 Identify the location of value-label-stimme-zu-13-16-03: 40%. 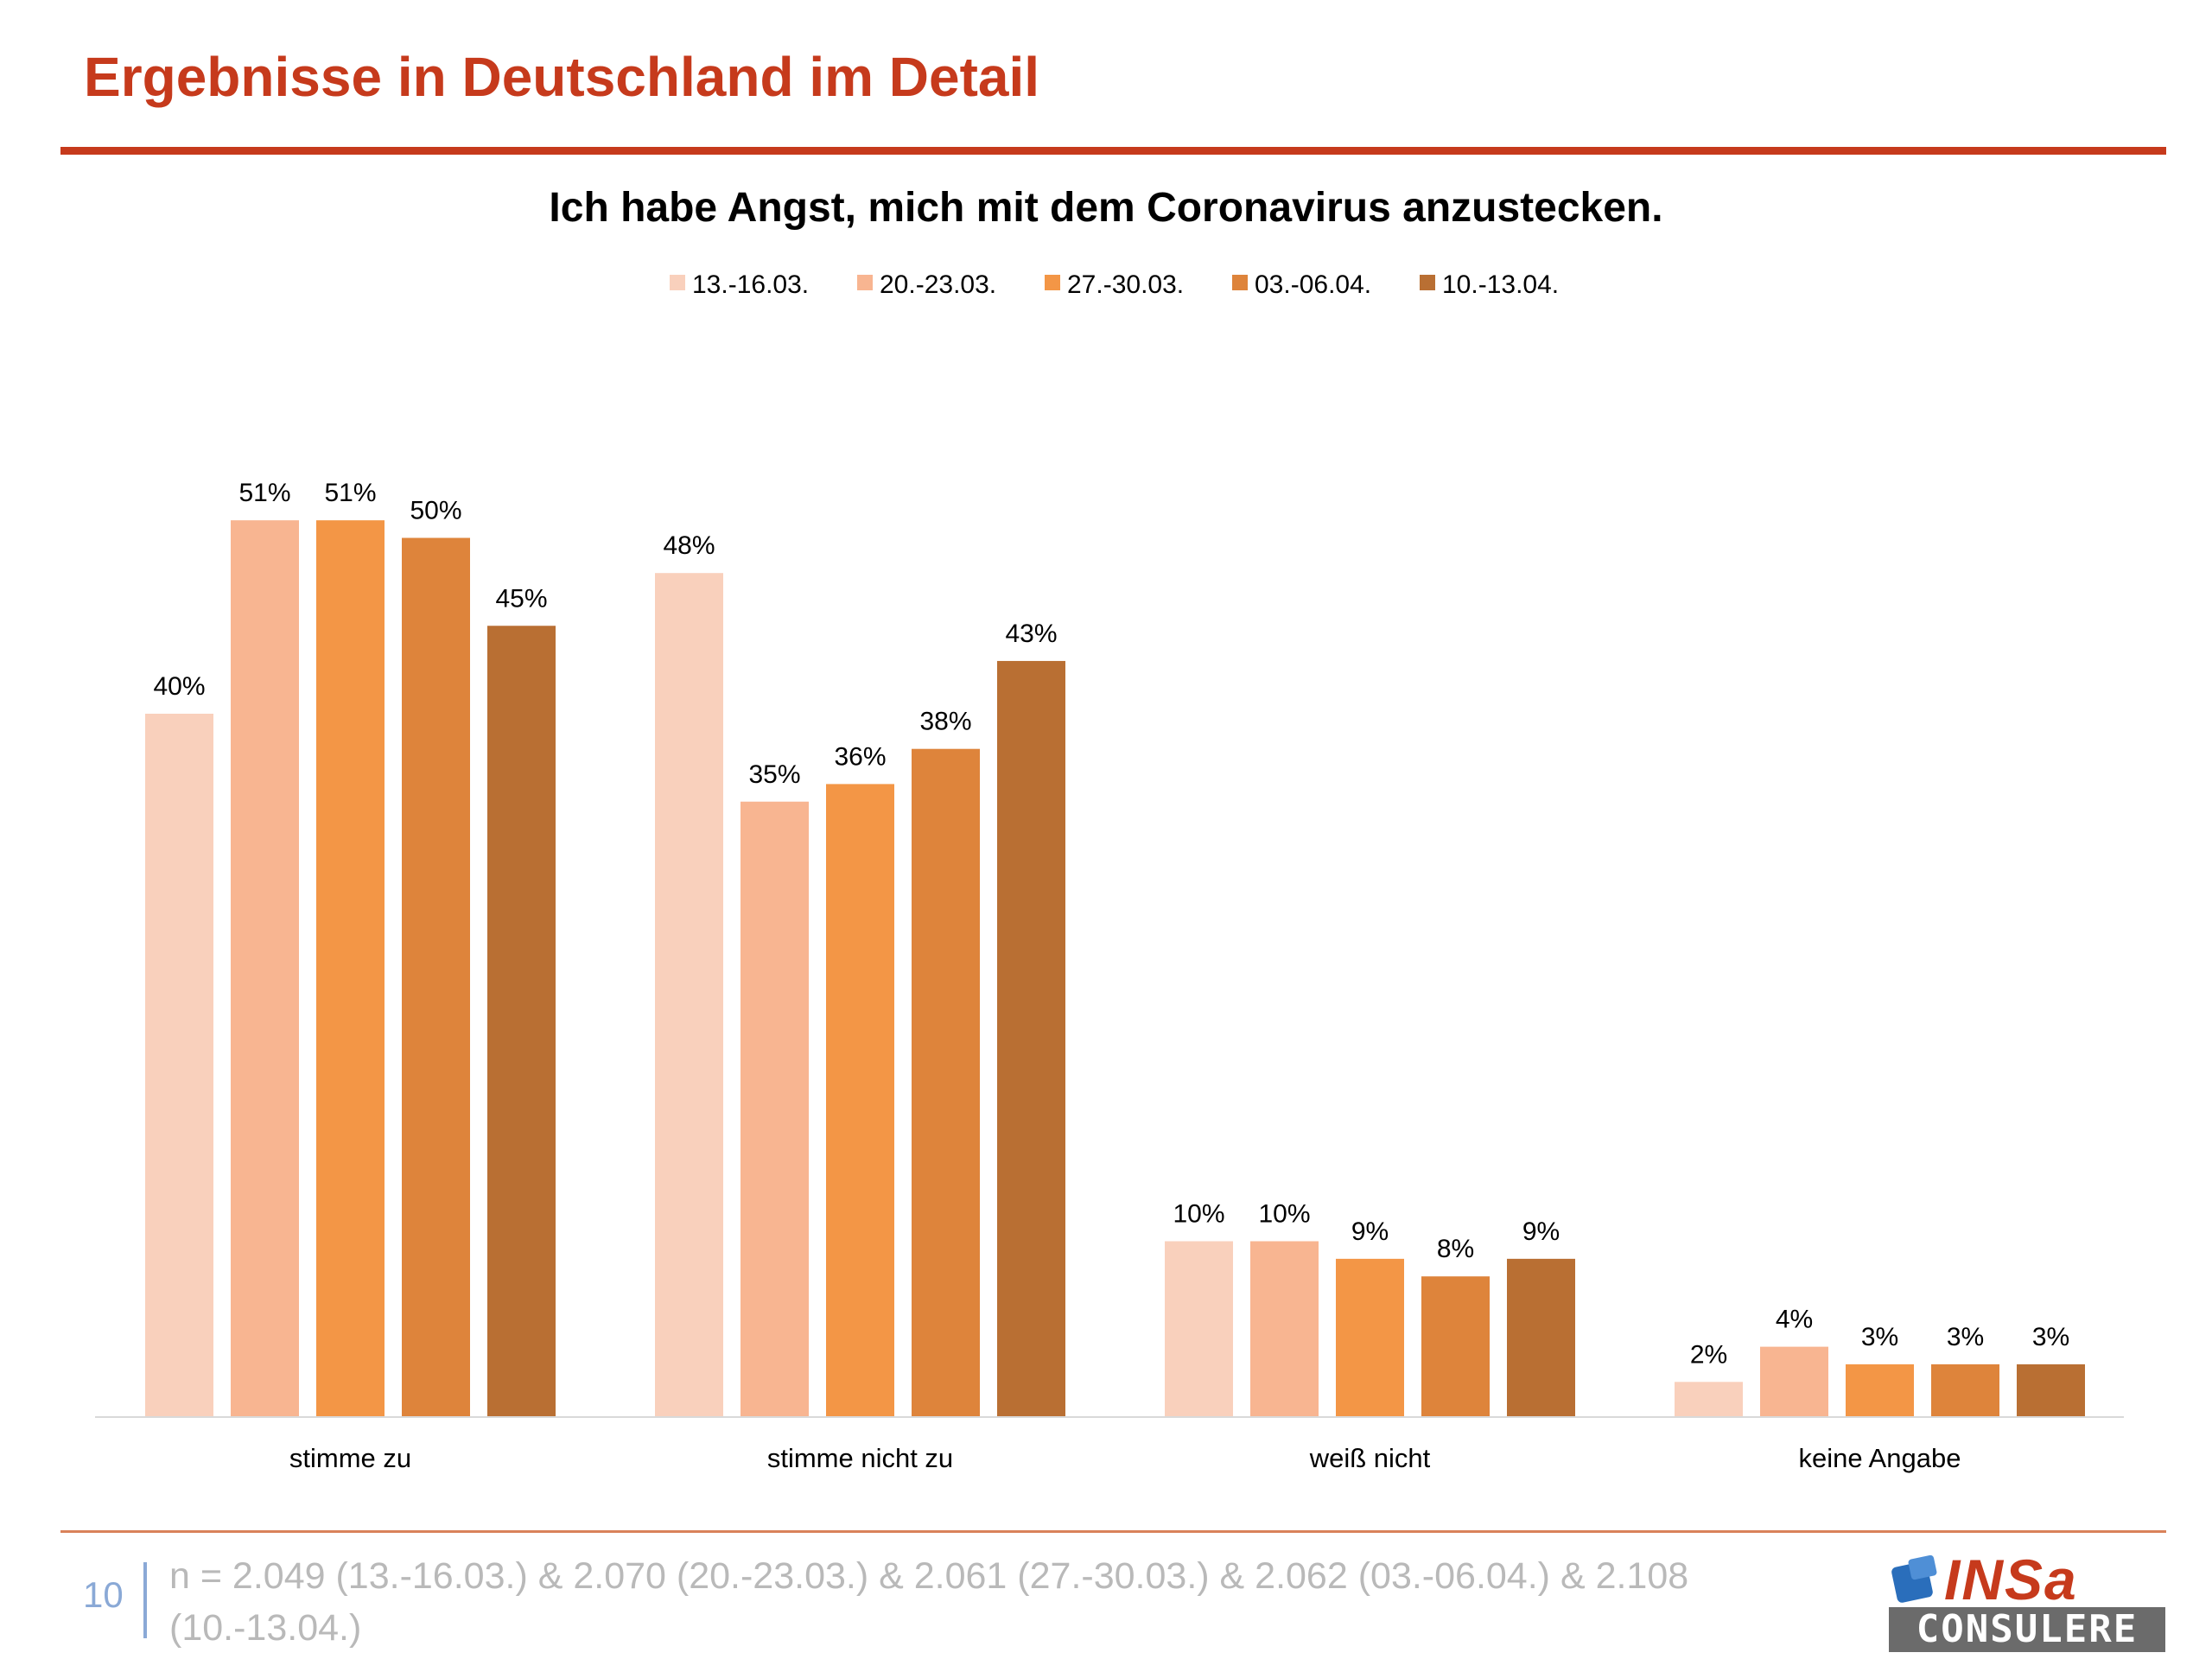
(179, 686).